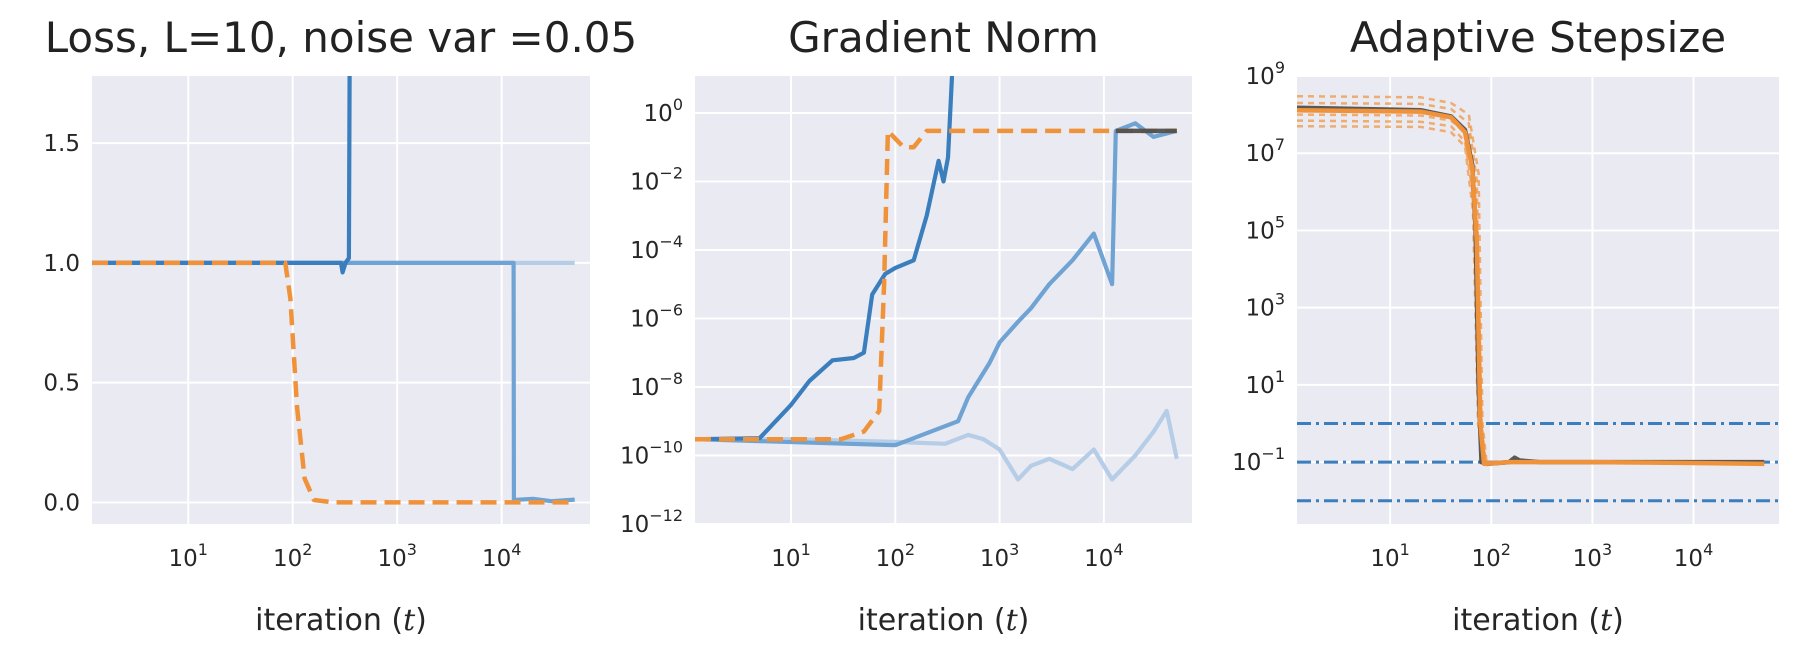 The image size is (1813, 660). I want to click on y-tick-exponent: −12, so click(666, 515).